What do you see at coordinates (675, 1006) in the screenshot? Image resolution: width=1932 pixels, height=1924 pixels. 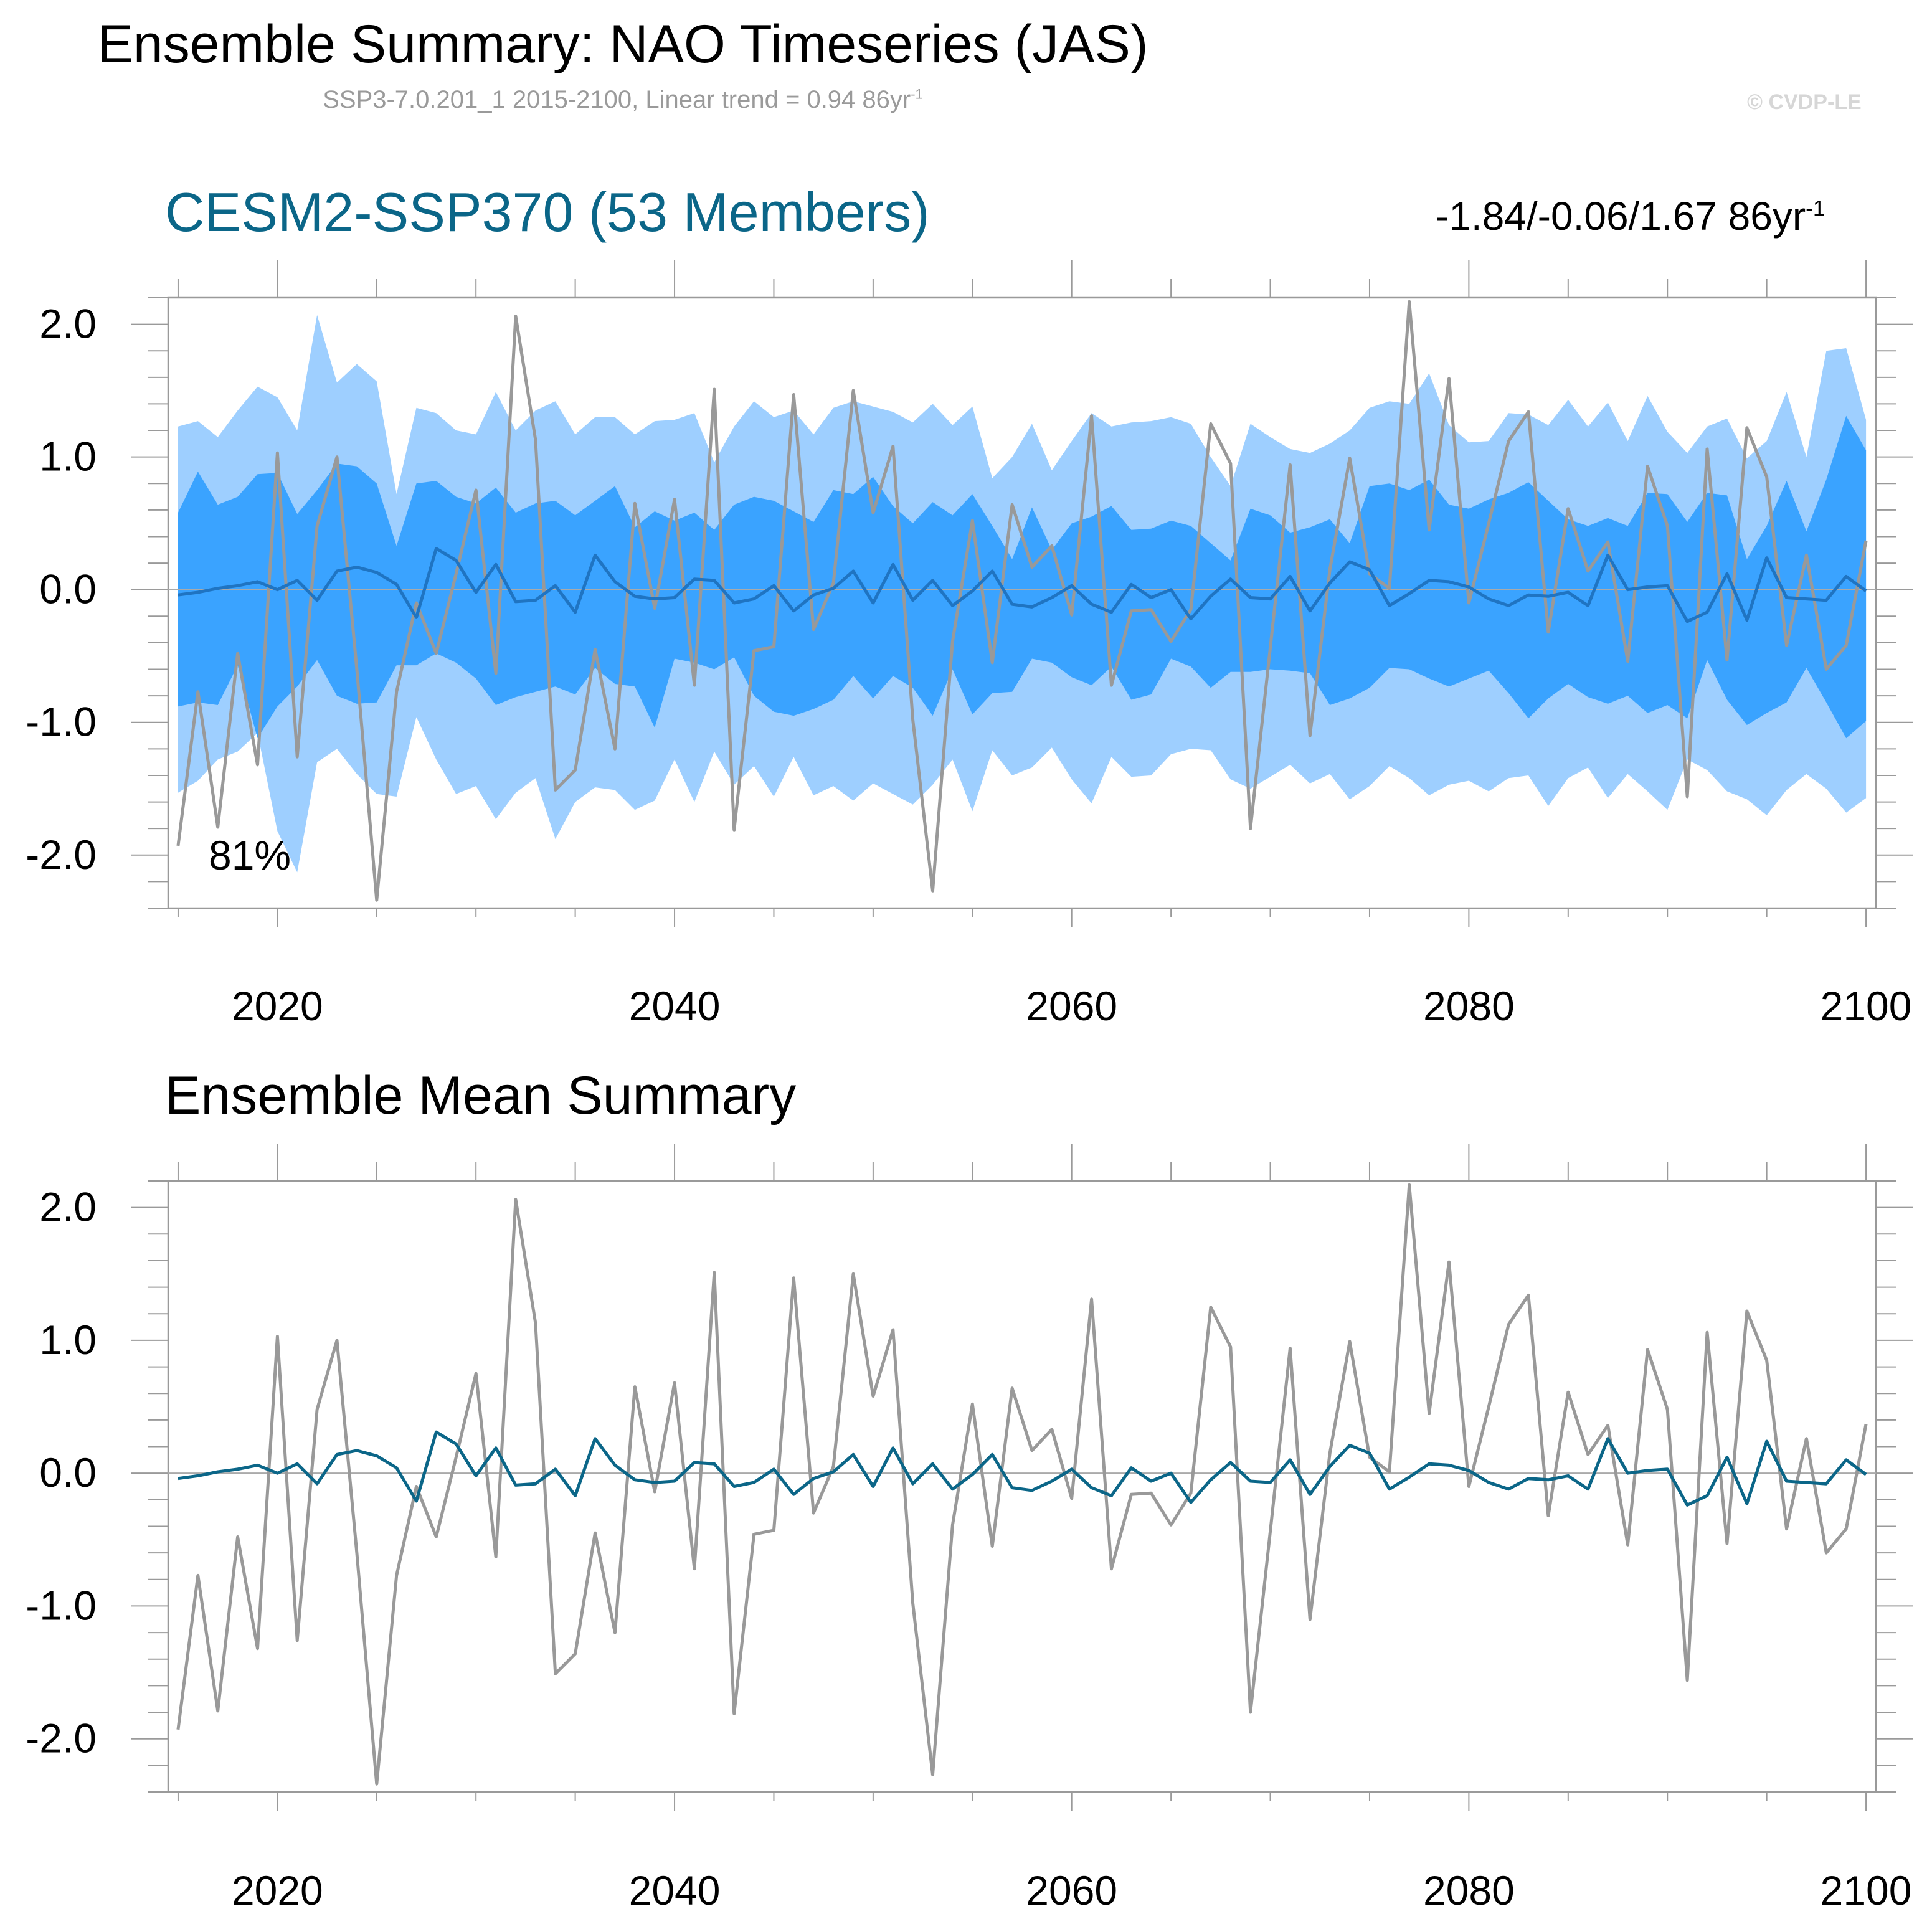 I see `panel1-xtick-label-2040: 2040` at bounding box center [675, 1006].